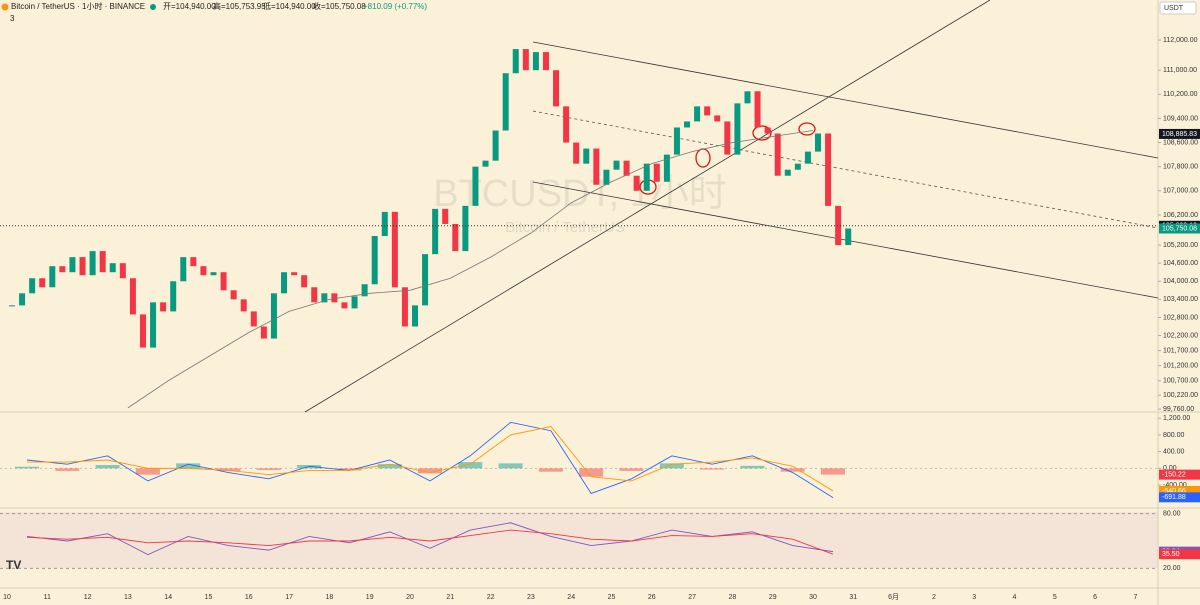  Describe the element at coordinates (1135, 597) in the screenshot. I see `x-tick-label: 7` at that location.